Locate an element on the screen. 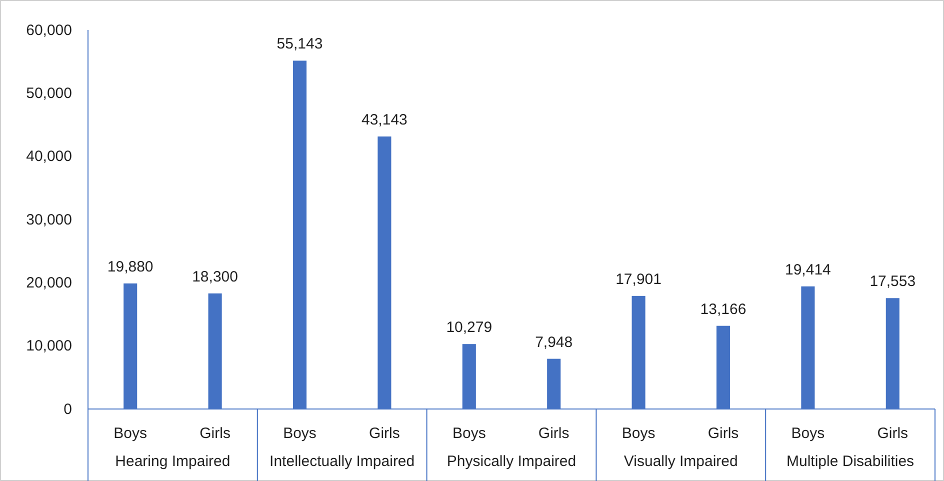  data-label: 19,414 is located at coordinates (808, 269).